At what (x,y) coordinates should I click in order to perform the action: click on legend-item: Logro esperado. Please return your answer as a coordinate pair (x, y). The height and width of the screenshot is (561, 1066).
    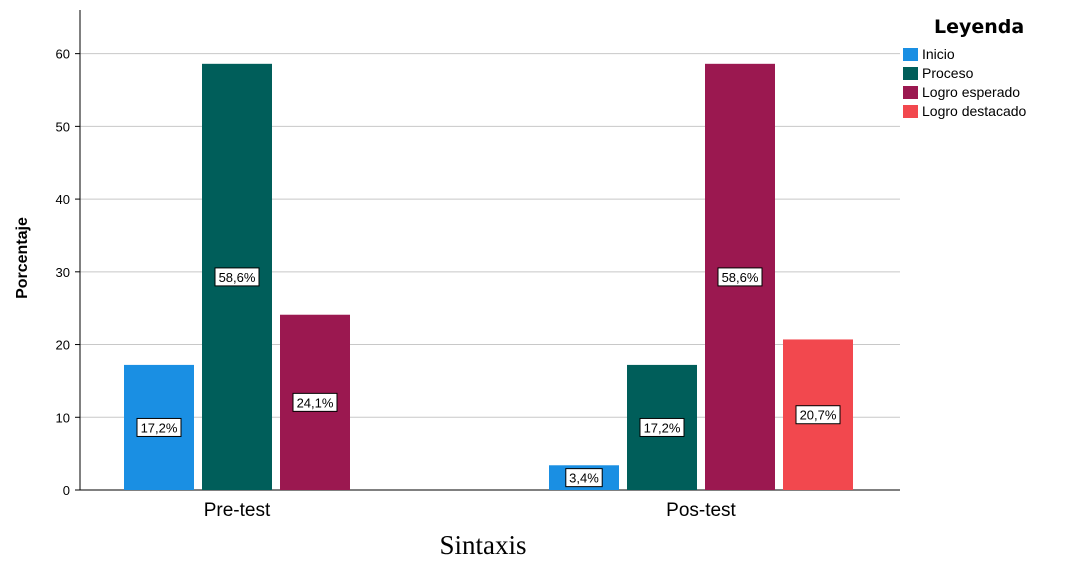
    Looking at the image, I should click on (971, 92).